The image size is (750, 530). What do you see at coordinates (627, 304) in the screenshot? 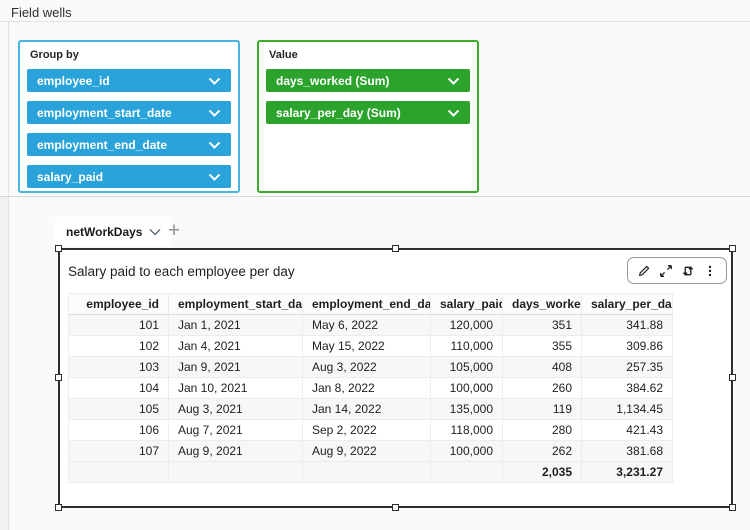
I see `column-header-salary-per-day: salary_per_day` at bounding box center [627, 304].